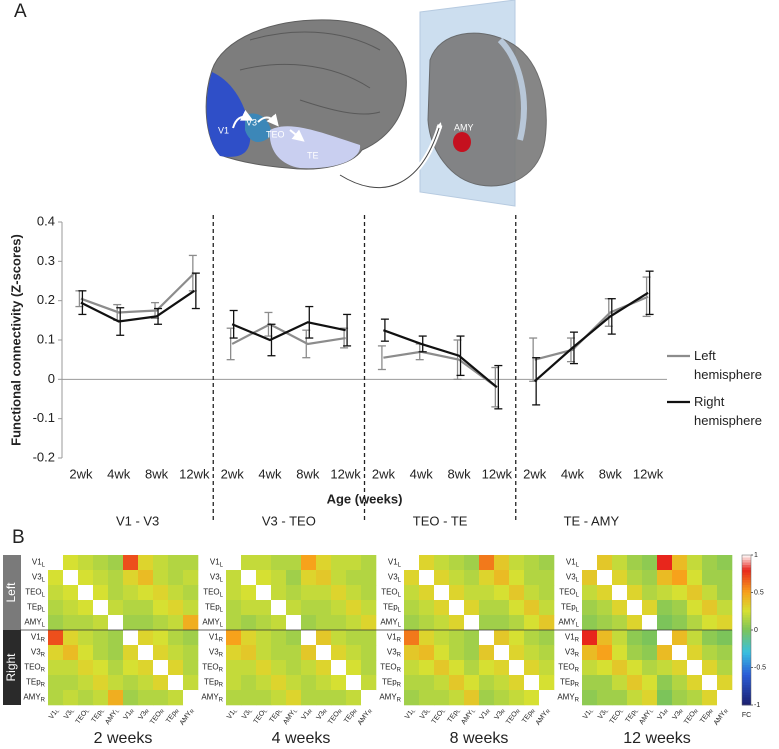  What do you see at coordinates (231, 714) in the screenshot?
I see `label-name: V1` at bounding box center [231, 714].